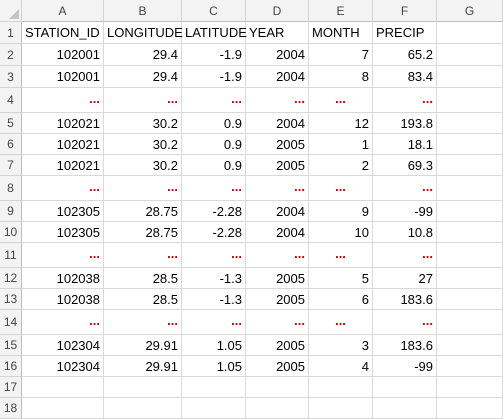  I want to click on table-cell: 29.4, so click(143, 55).